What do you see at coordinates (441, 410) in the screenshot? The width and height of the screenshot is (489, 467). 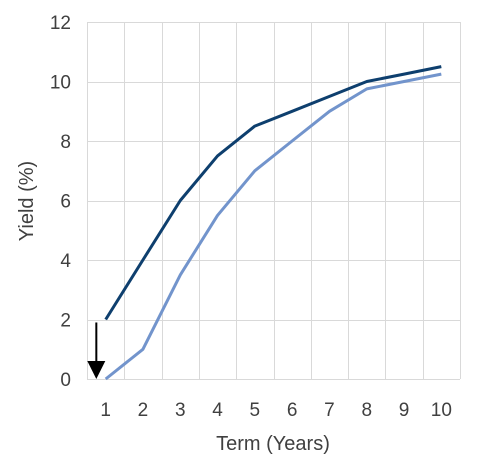 I see `x-tick-label: 10` at bounding box center [441, 410].